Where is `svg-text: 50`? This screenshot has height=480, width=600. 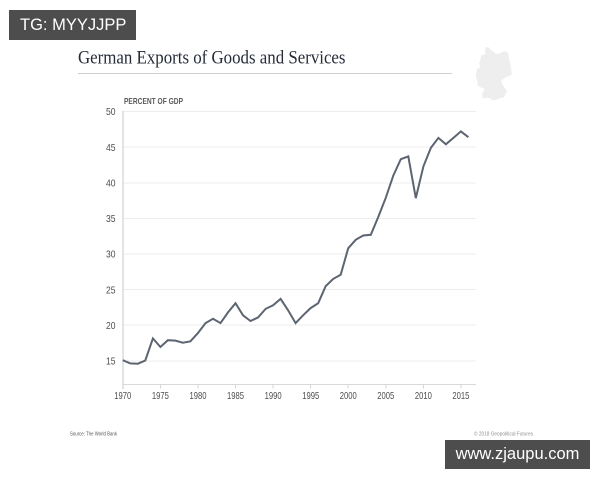
svg-text: 50 is located at coordinates (111, 112).